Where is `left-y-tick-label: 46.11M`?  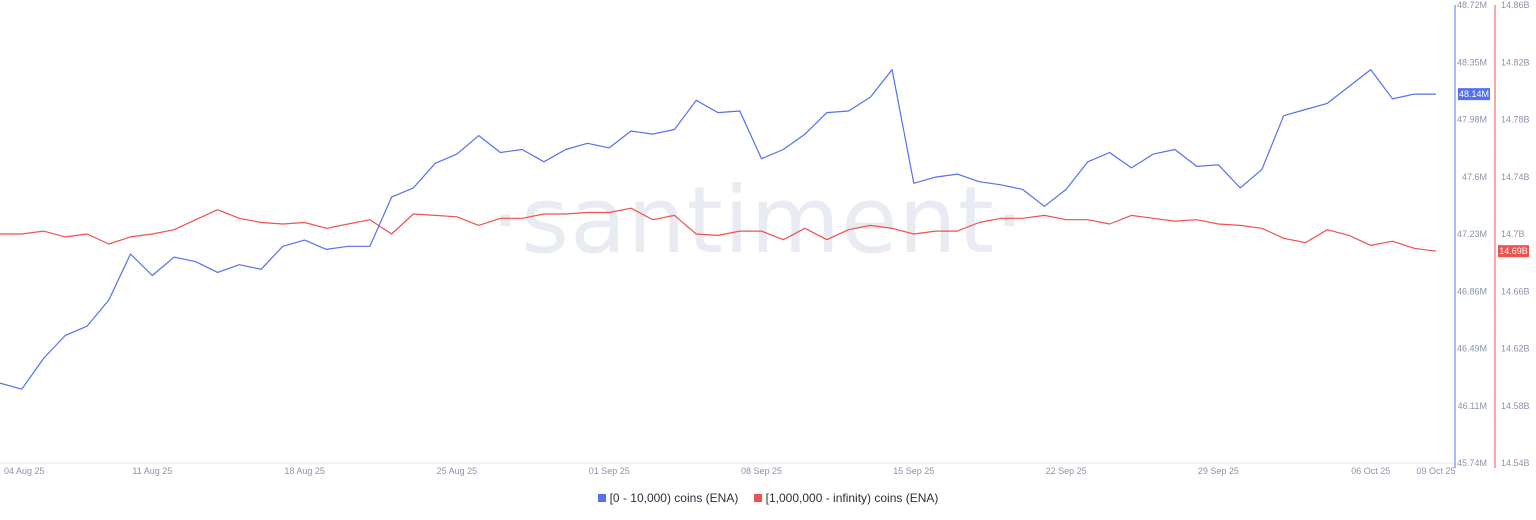 left-y-tick-label: 46.11M is located at coordinates (1472, 406).